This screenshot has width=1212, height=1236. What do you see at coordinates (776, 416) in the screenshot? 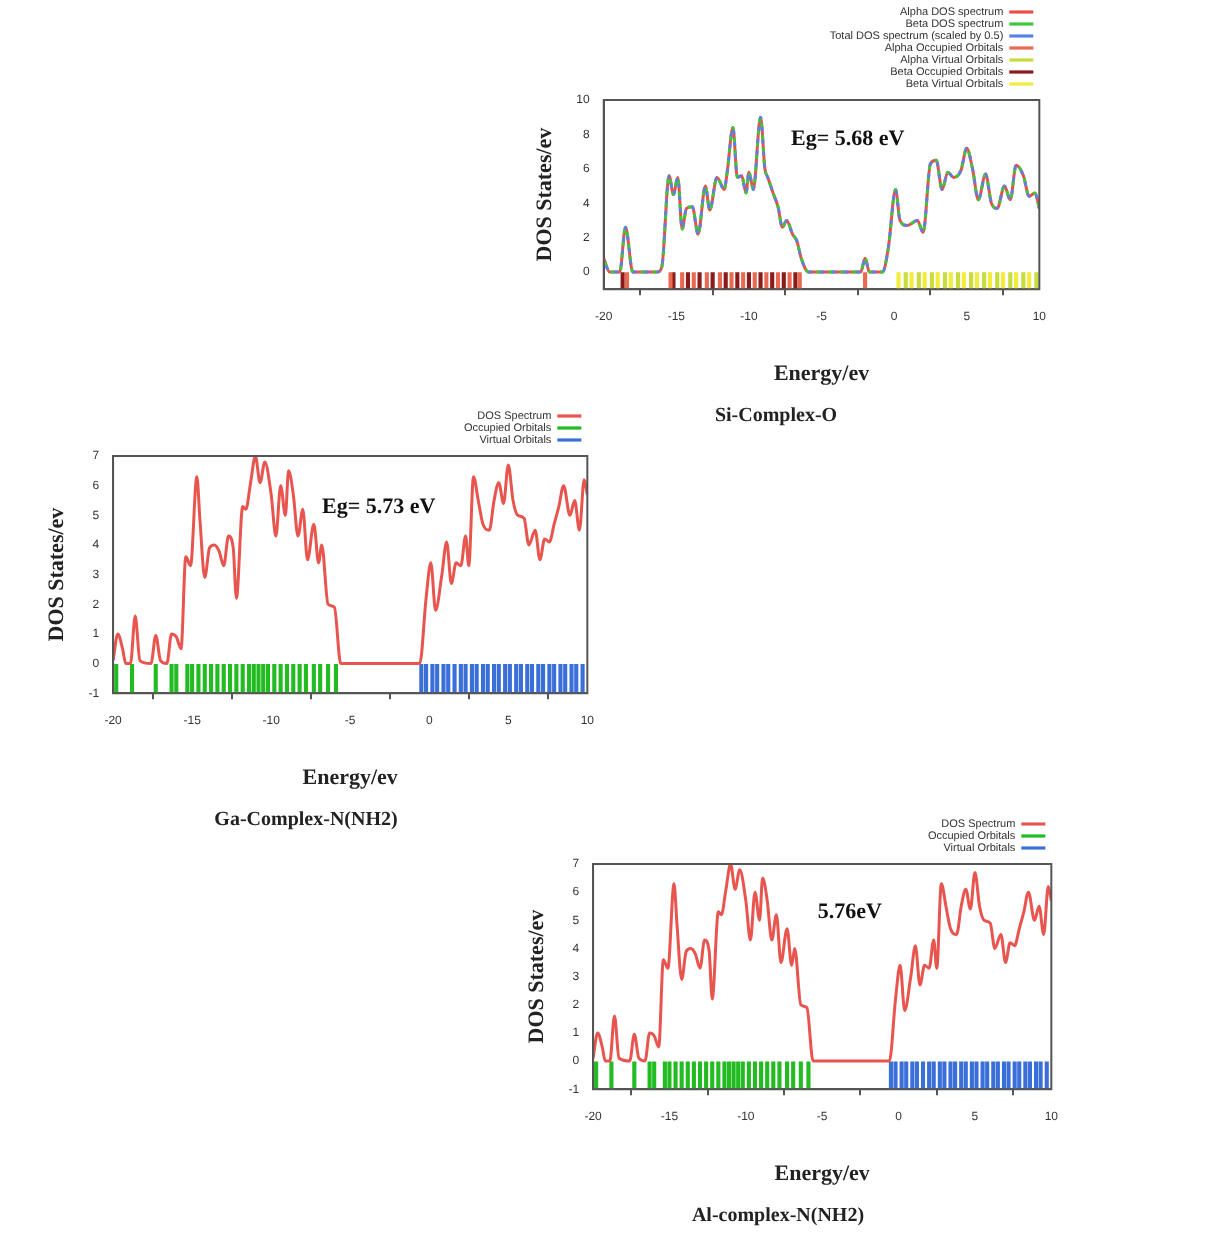
I see `text: Si-Complex-O` at bounding box center [776, 416].